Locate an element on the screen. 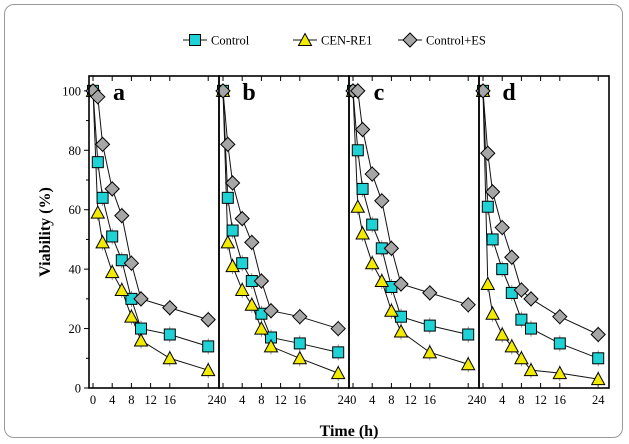  y-axis: 0 20 40 60 80 100 is located at coordinates (75, 240).